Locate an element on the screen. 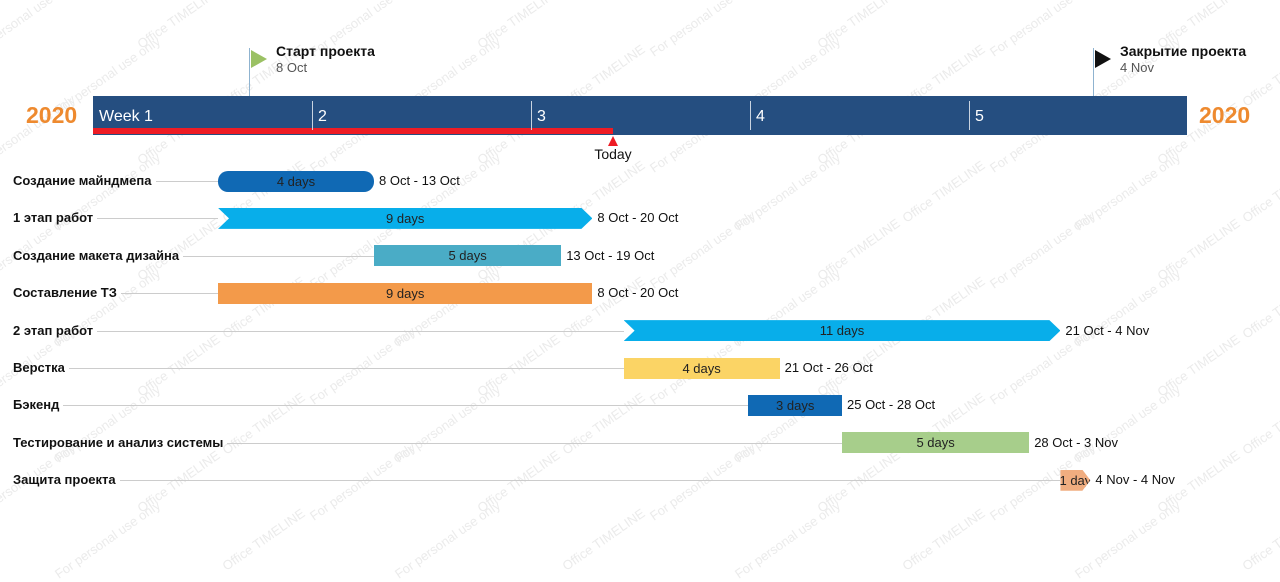 This screenshot has width=1280, height=582. task-label: Создание макета дизайна is located at coordinates (96, 255).